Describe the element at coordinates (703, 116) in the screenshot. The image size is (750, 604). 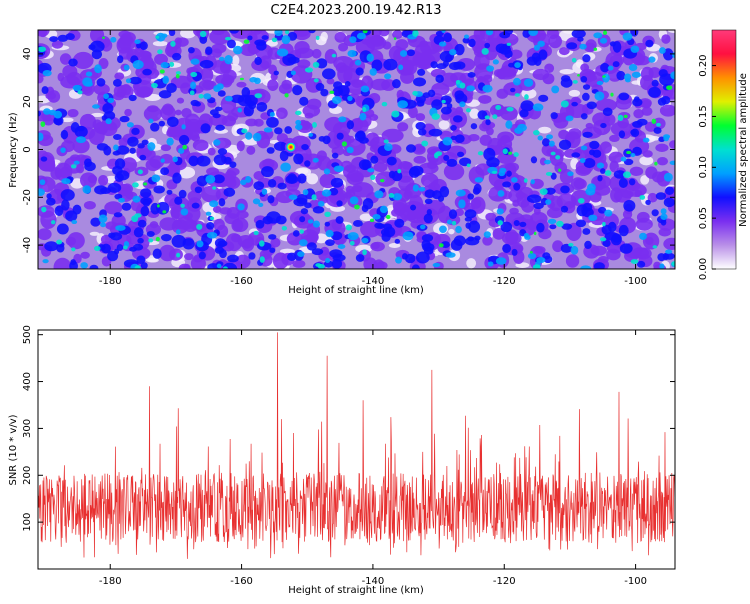
I see `colorbar-tick-label: 0.15` at that location.